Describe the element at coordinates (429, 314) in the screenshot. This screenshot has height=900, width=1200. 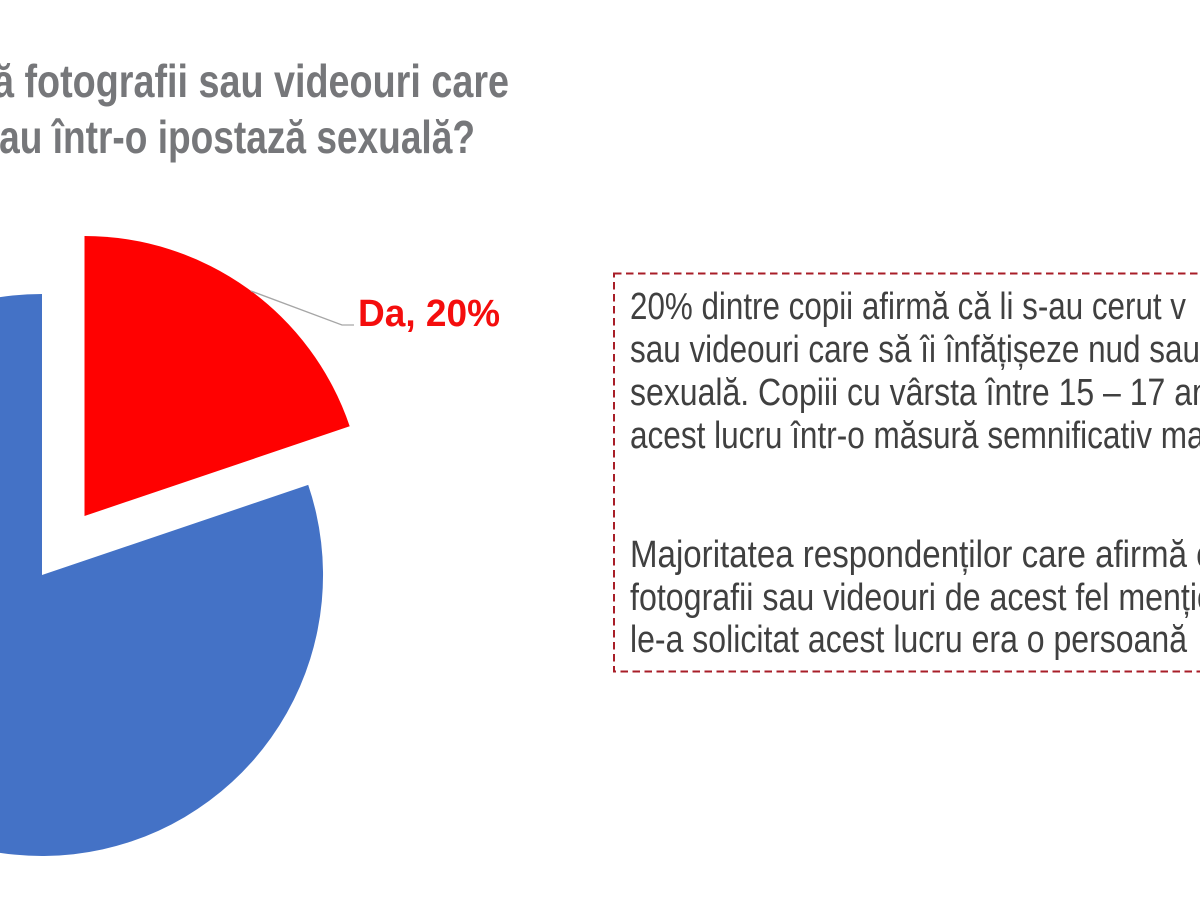
I see `svg-text: Da, 20%` at that location.